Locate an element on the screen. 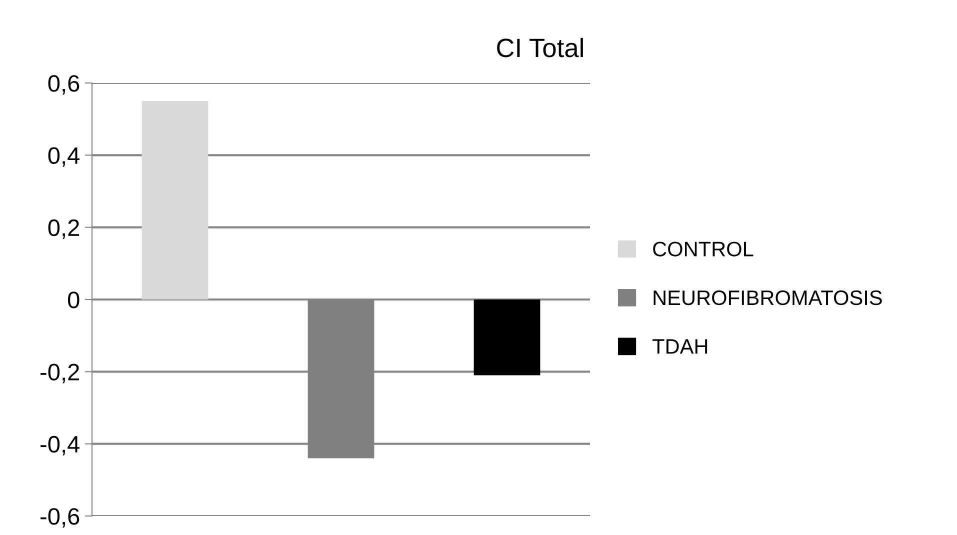  y-tick-label: -0,6 is located at coordinates (60, 518).